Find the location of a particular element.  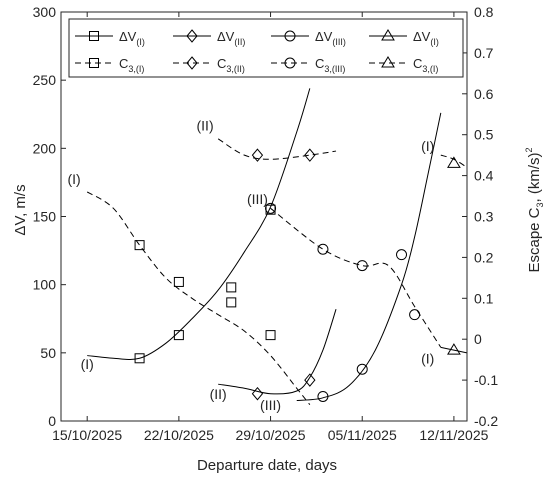

legend-label: ΔV(III) is located at coordinates (330, 38).